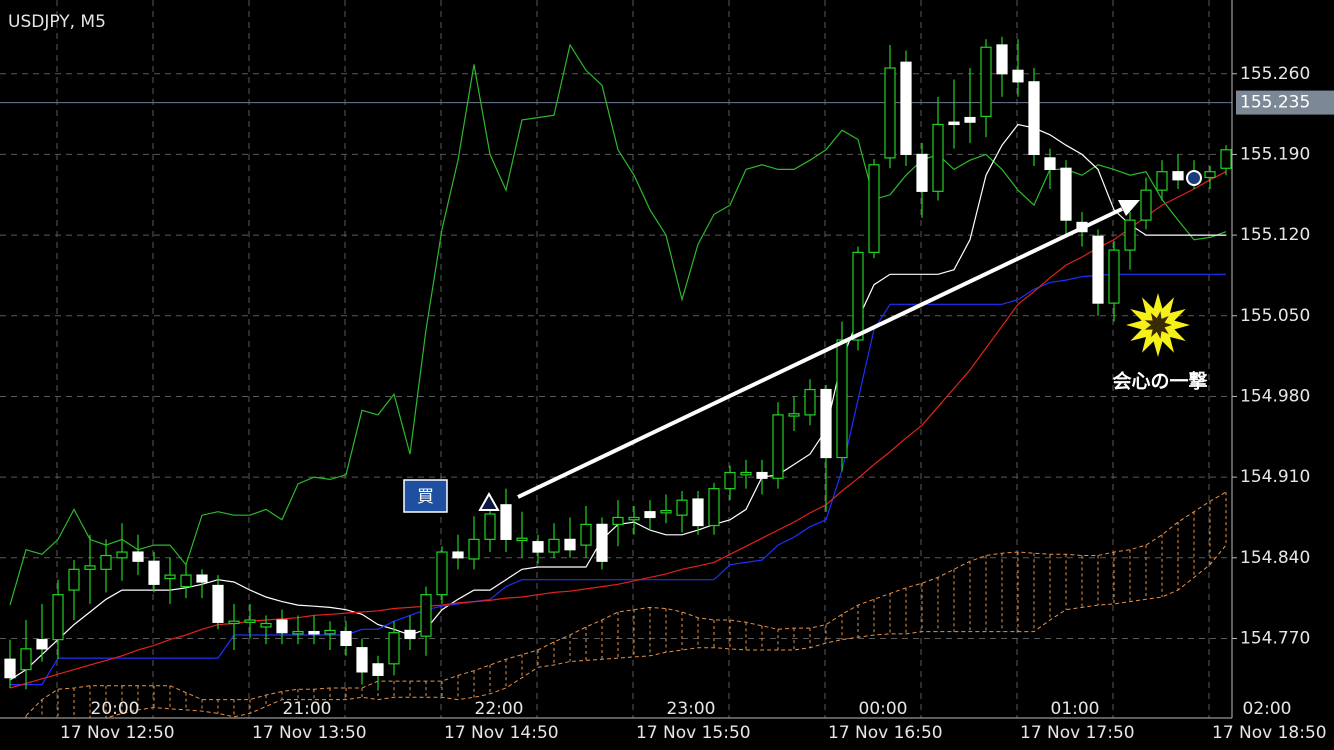  I want to click on current-price-label: 155.235, so click(1275, 103).